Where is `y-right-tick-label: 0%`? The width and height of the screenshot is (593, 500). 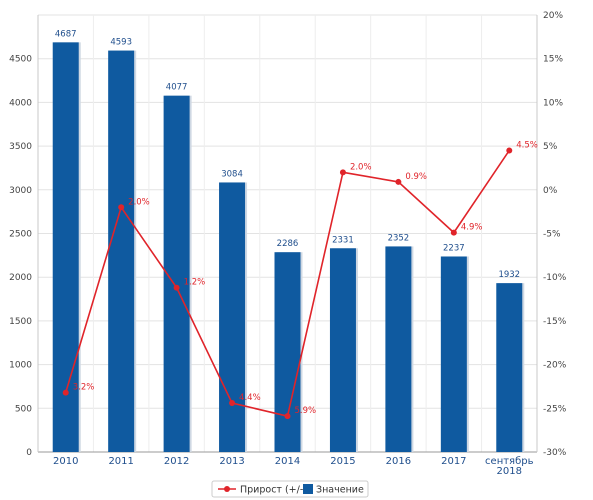
y-right-tick-label: 0% is located at coordinates (550, 191).